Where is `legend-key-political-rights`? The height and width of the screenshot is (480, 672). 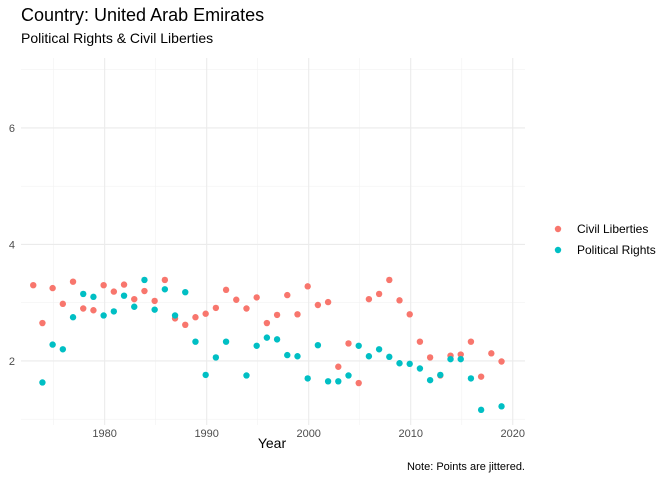
legend-key-political-rights is located at coordinates (558, 250).